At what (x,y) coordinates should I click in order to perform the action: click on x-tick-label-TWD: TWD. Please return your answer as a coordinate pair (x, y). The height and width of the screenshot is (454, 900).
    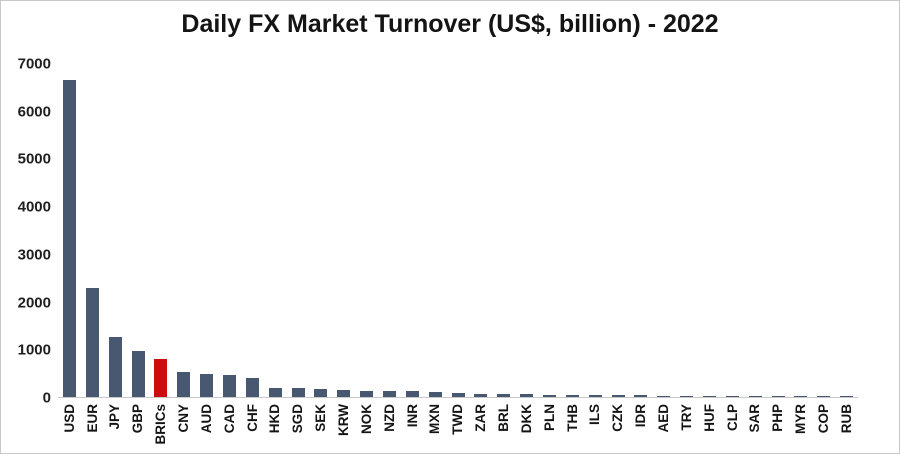
    Looking at the image, I should click on (458, 419).